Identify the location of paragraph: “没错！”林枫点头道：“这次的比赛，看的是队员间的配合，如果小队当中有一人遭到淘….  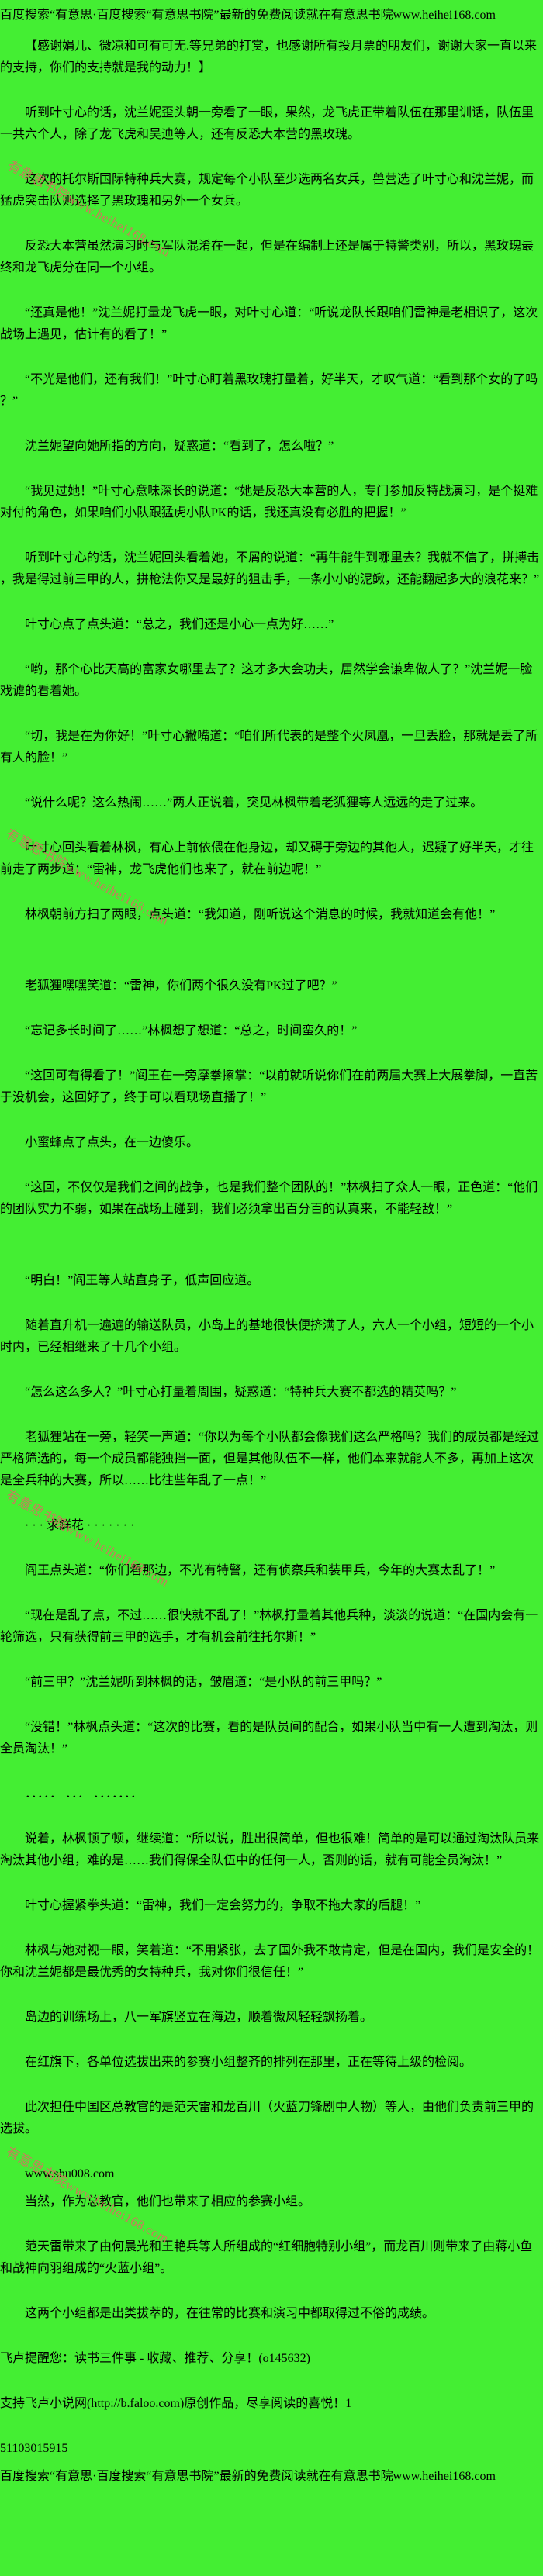
(269, 1739).